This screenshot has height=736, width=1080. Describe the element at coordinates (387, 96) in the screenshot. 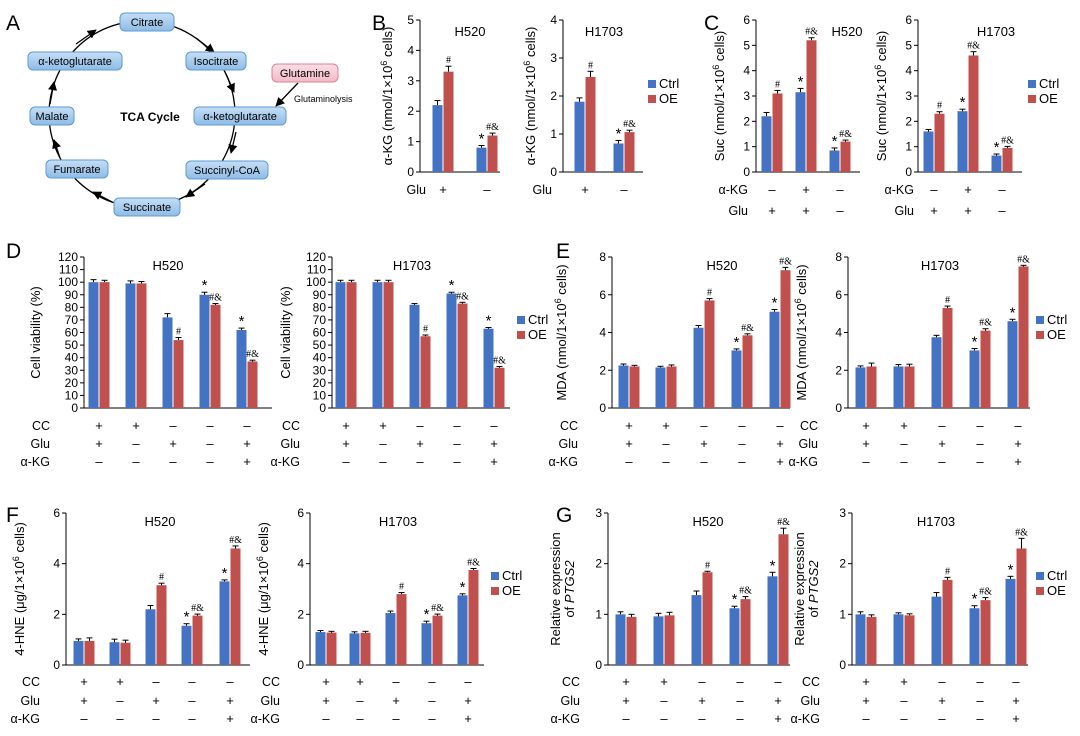

I see `y-axis-label: α-KG (nmol/1×106 cells)` at that location.